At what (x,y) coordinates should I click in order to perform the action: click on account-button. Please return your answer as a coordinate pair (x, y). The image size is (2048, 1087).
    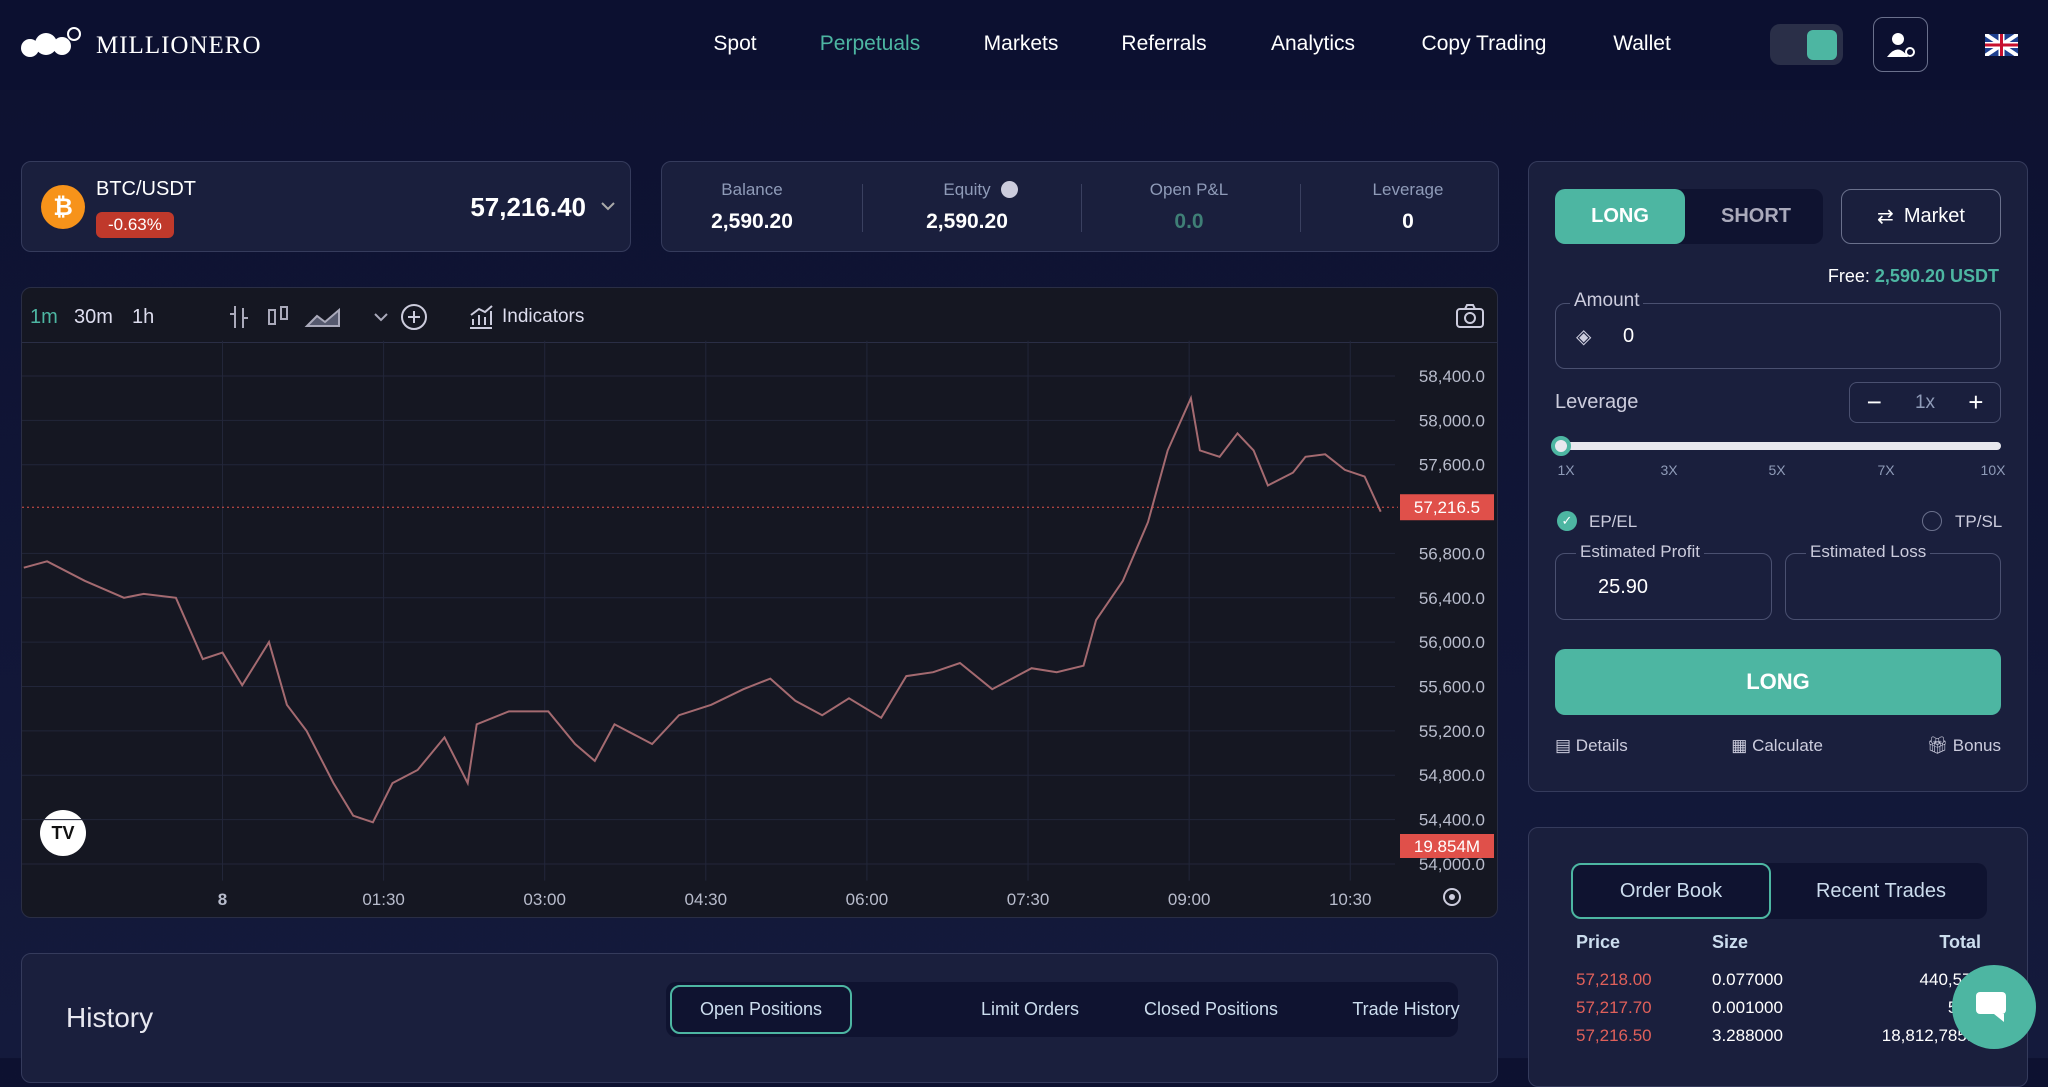
    Looking at the image, I should click on (1900, 44).